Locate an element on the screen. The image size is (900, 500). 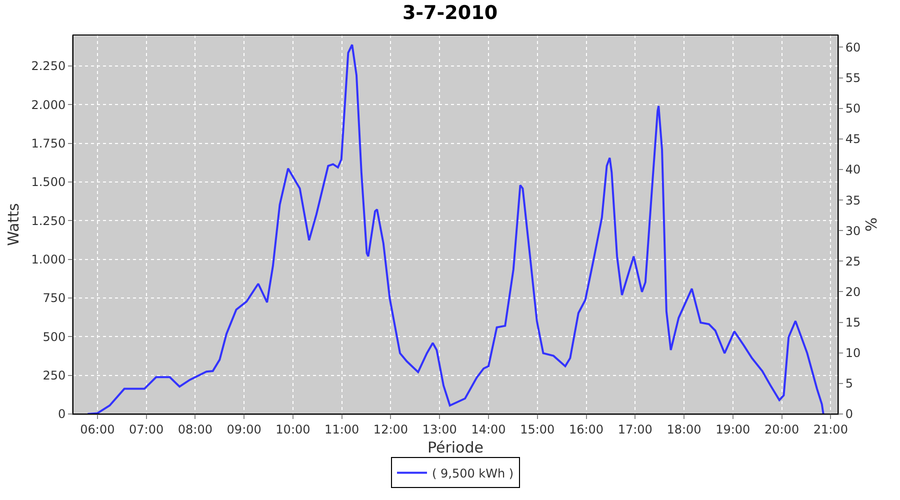
x-tick-label: 08:00 is located at coordinates (195, 429).